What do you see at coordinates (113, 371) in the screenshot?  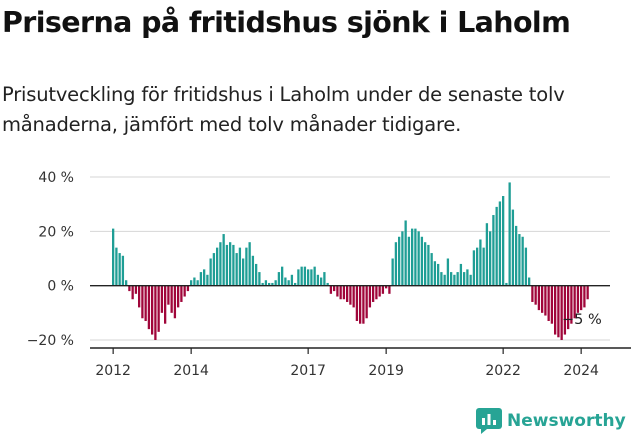 I see `x-tick-label: 2012` at bounding box center [113, 371].